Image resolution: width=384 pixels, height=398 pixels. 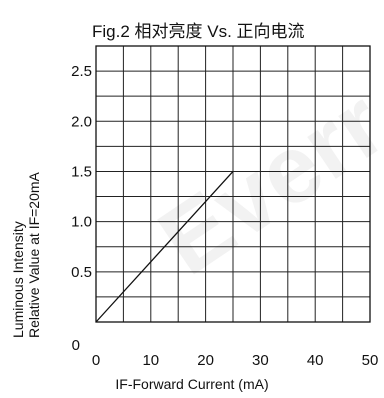 I want to click on chart-title: Fig.2 相对亮度 Vs. 正向电流, so click(x=198, y=31).